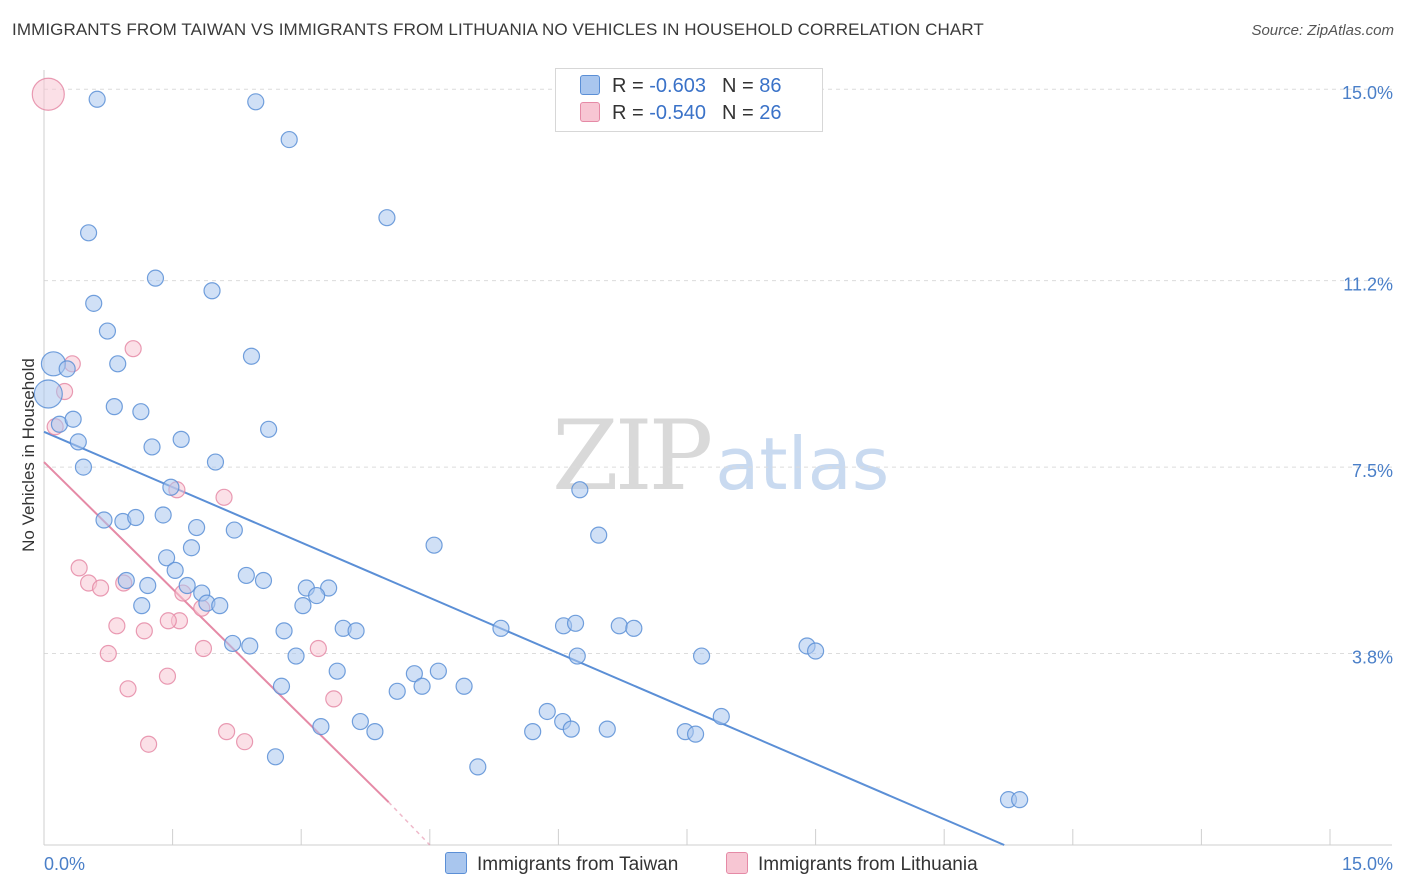  What do you see at coordinates (802, 464) in the screenshot?
I see `watermark-atlas: atlas` at bounding box center [802, 464].